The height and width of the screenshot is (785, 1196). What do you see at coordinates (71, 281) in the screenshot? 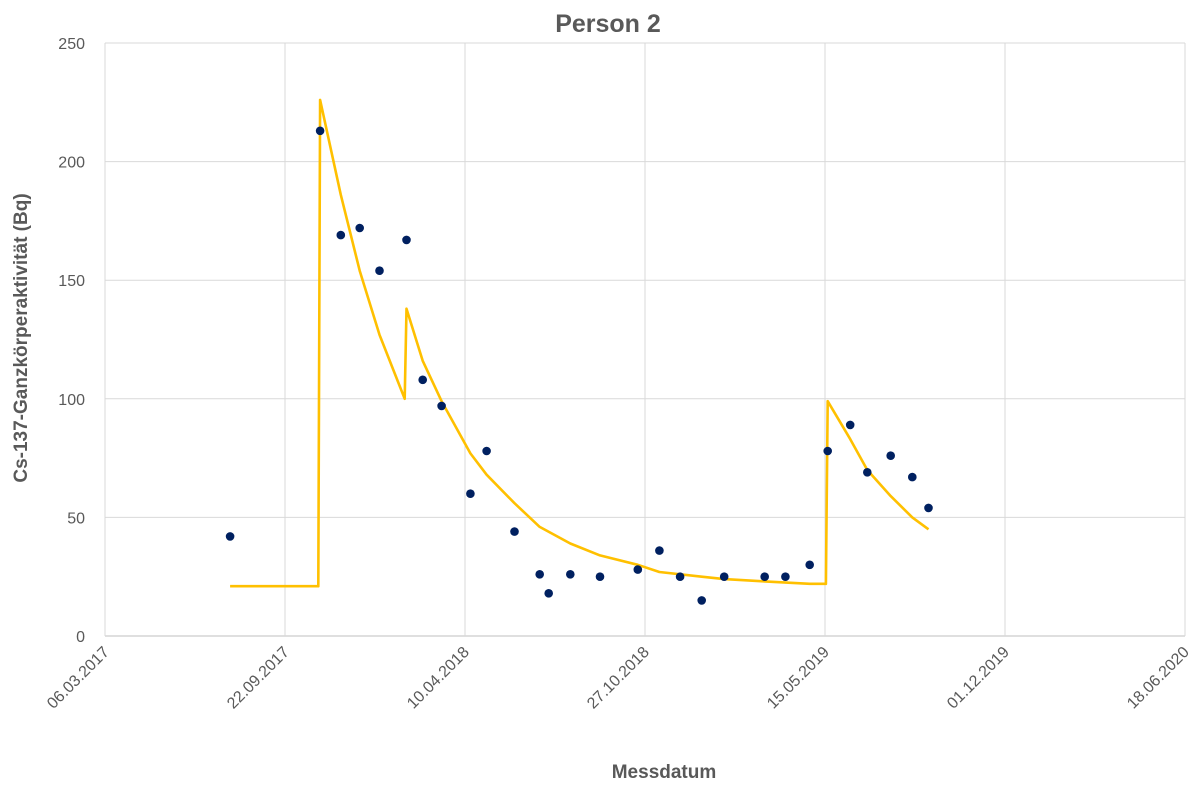
I see `y-tick-label: 150` at bounding box center [71, 281].